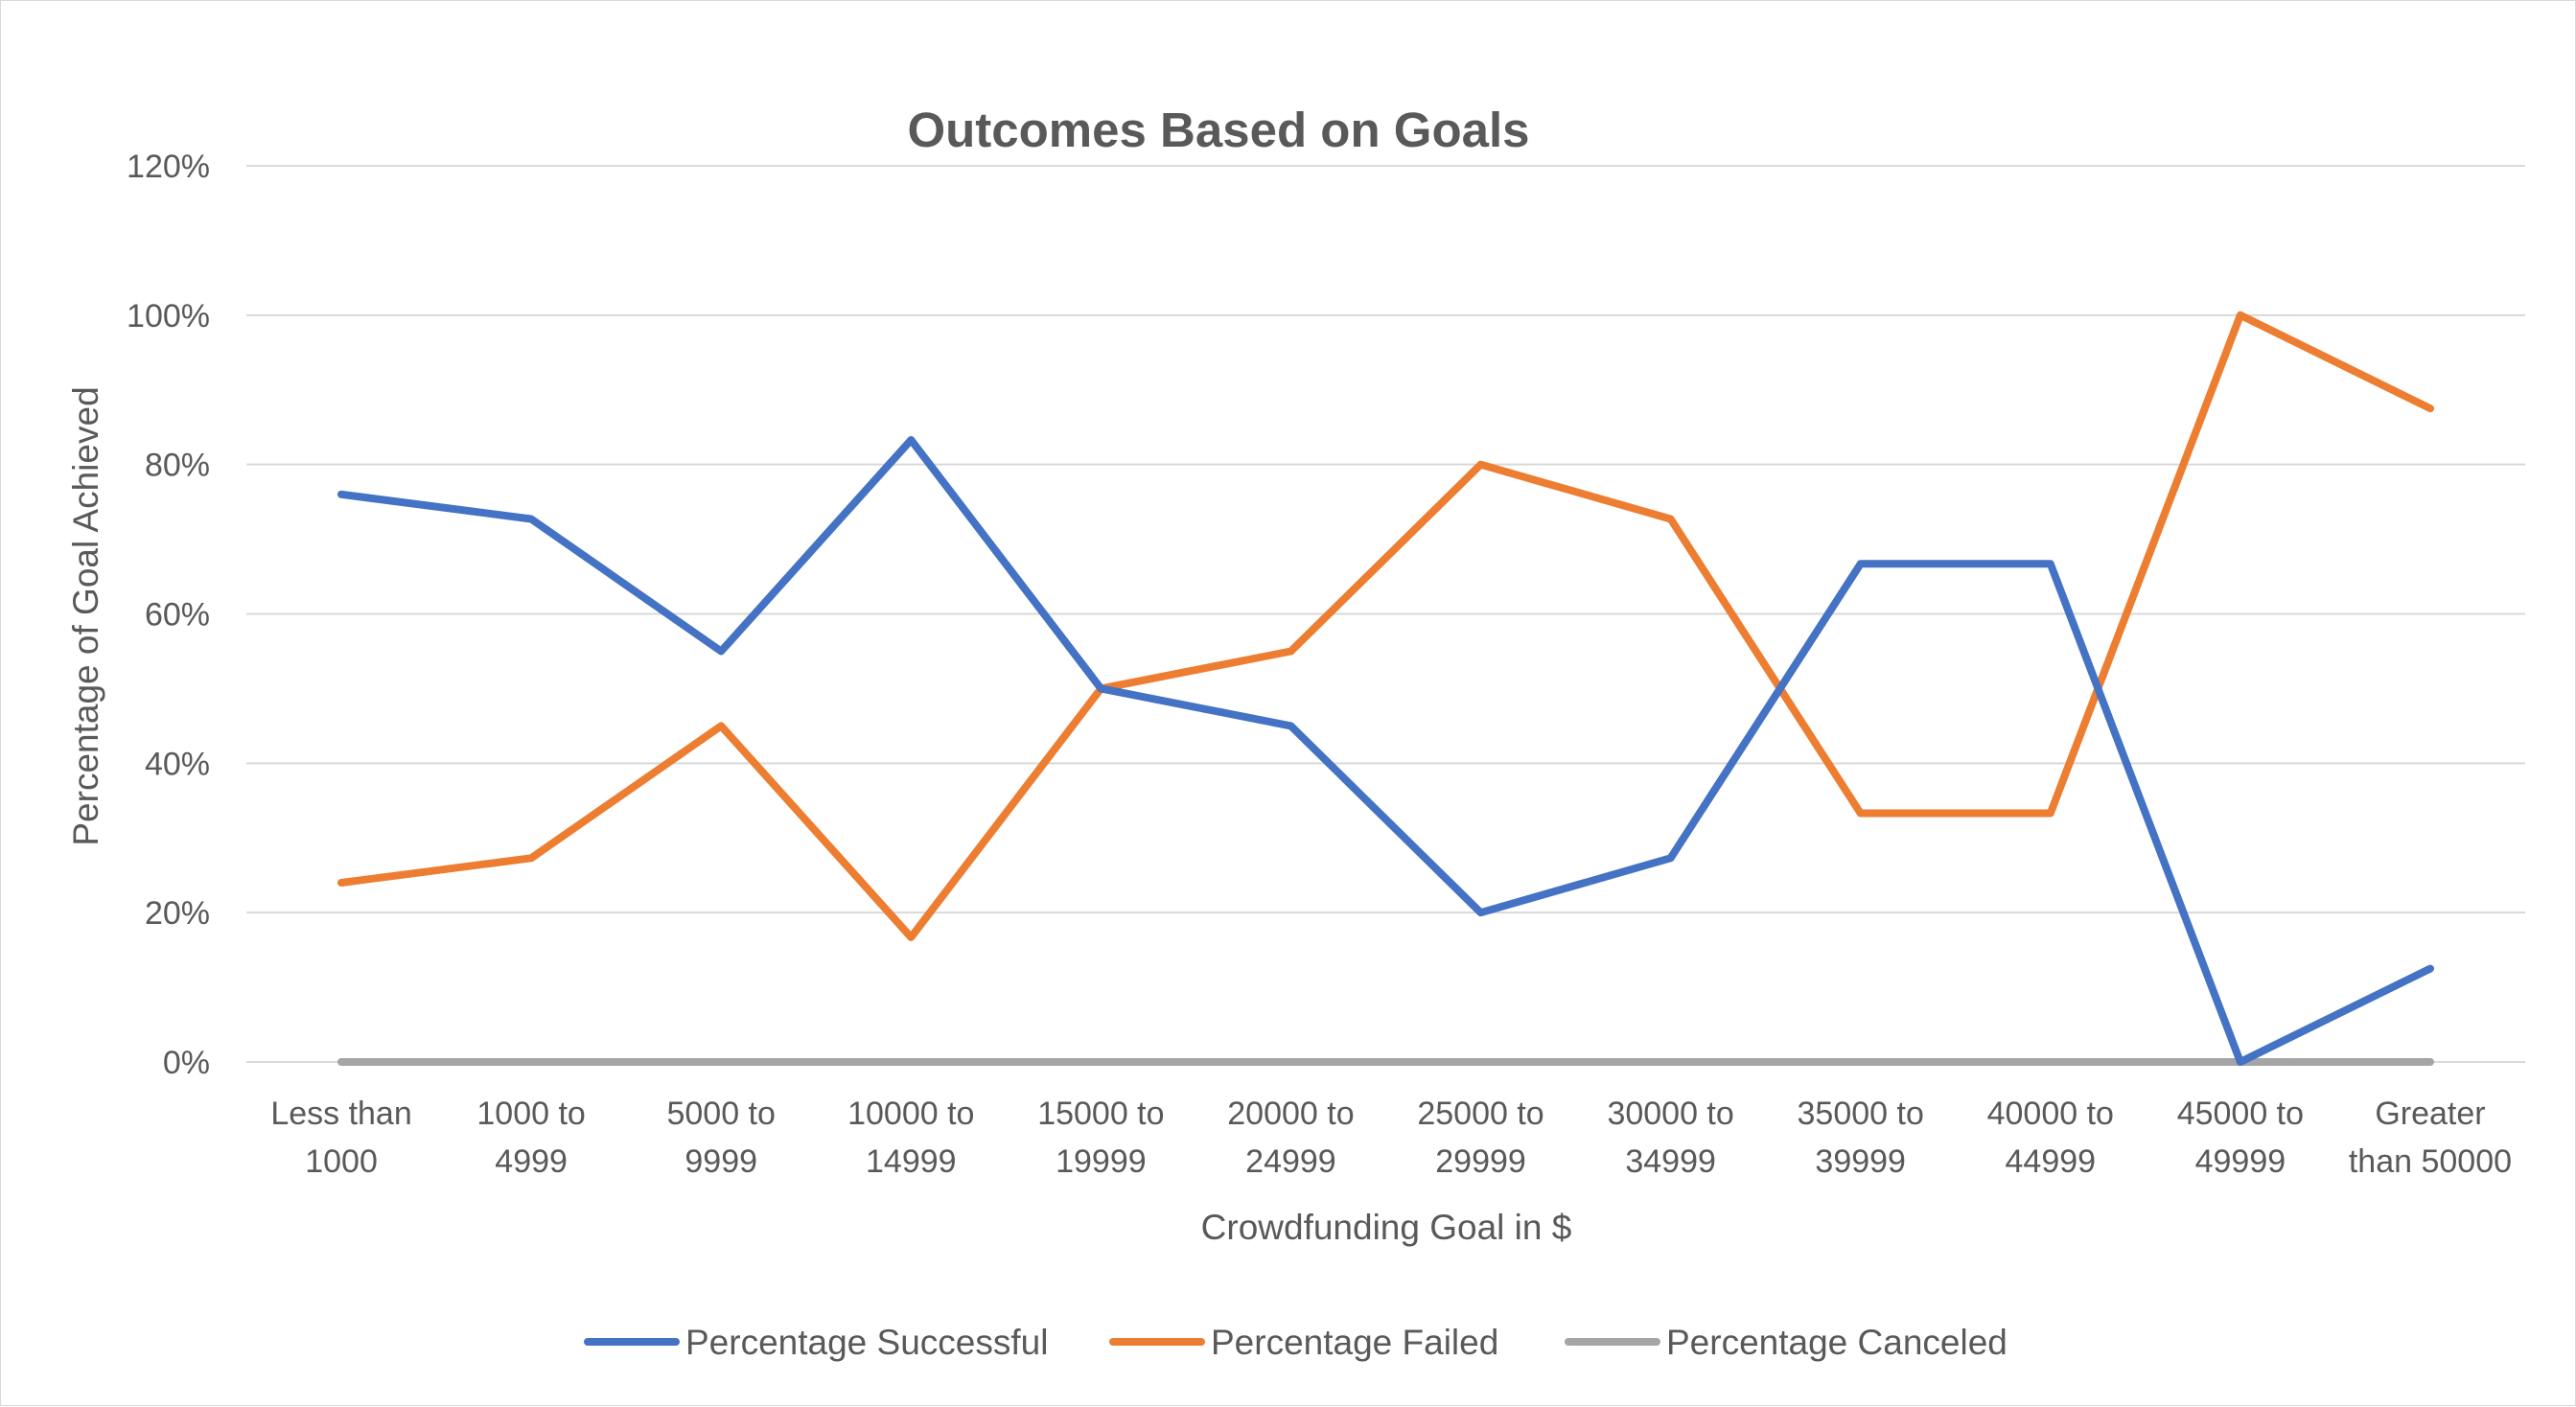 The width and height of the screenshot is (2576, 1407). Describe the element at coordinates (2430, 1138) in the screenshot. I see `x-tick-label: Greater than 50000` at that location.